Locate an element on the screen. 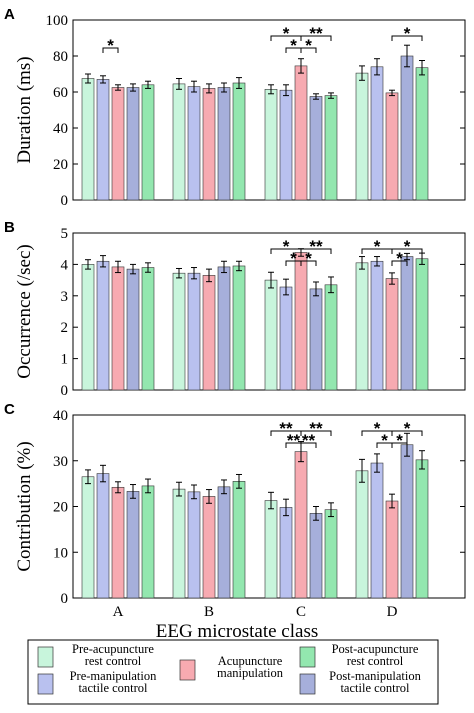  y-tick-label: 10 is located at coordinates (60, 553).